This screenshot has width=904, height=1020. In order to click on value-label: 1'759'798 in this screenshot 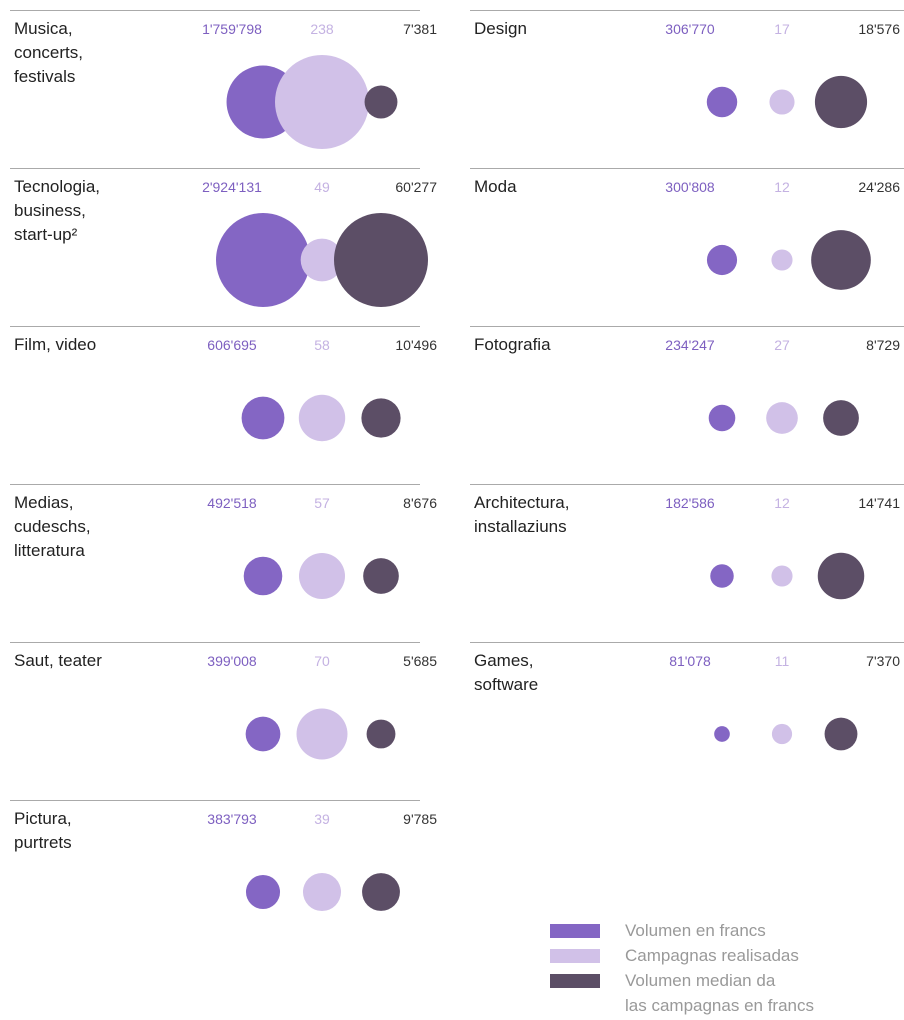, I will do `click(232, 29)`.